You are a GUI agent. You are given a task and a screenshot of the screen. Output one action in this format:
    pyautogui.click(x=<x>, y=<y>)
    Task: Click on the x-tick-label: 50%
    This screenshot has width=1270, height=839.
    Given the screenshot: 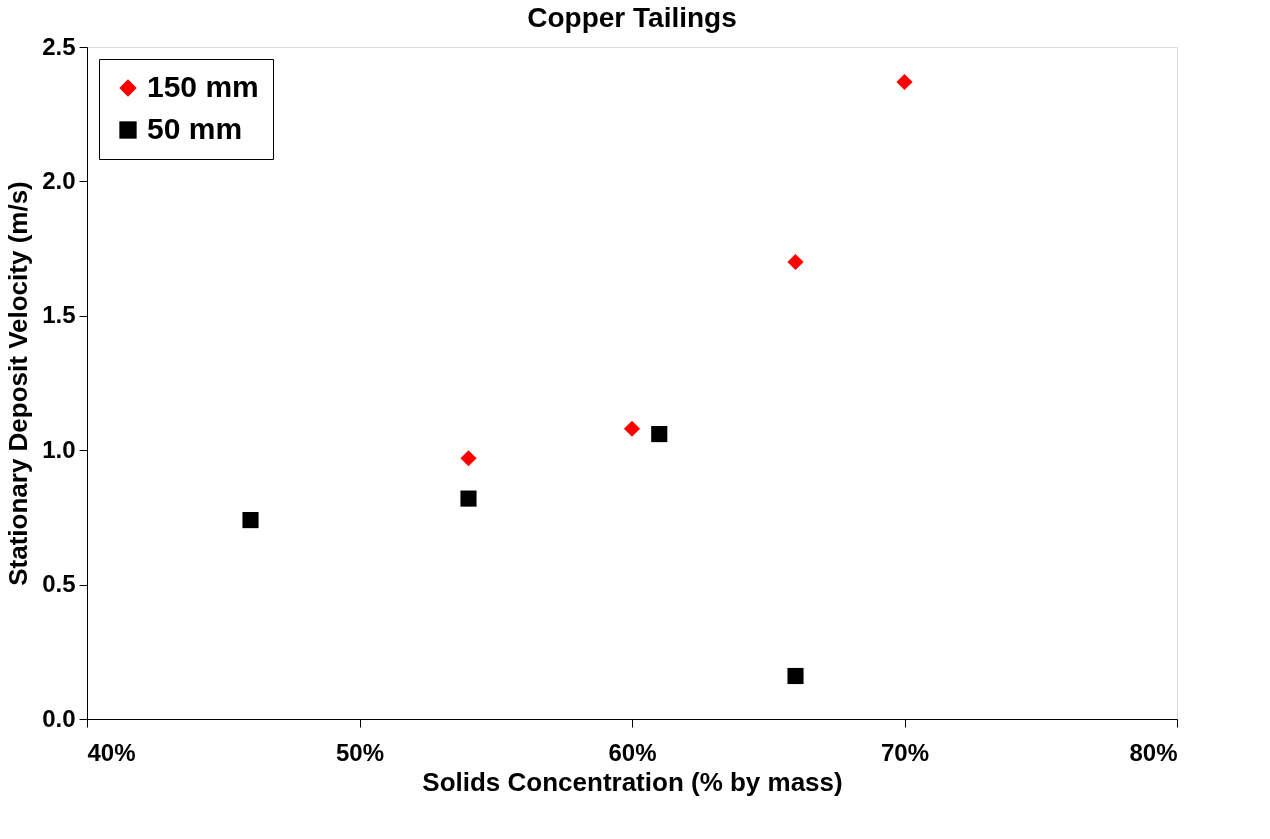 What is the action you would take?
    pyautogui.click(x=360, y=752)
    